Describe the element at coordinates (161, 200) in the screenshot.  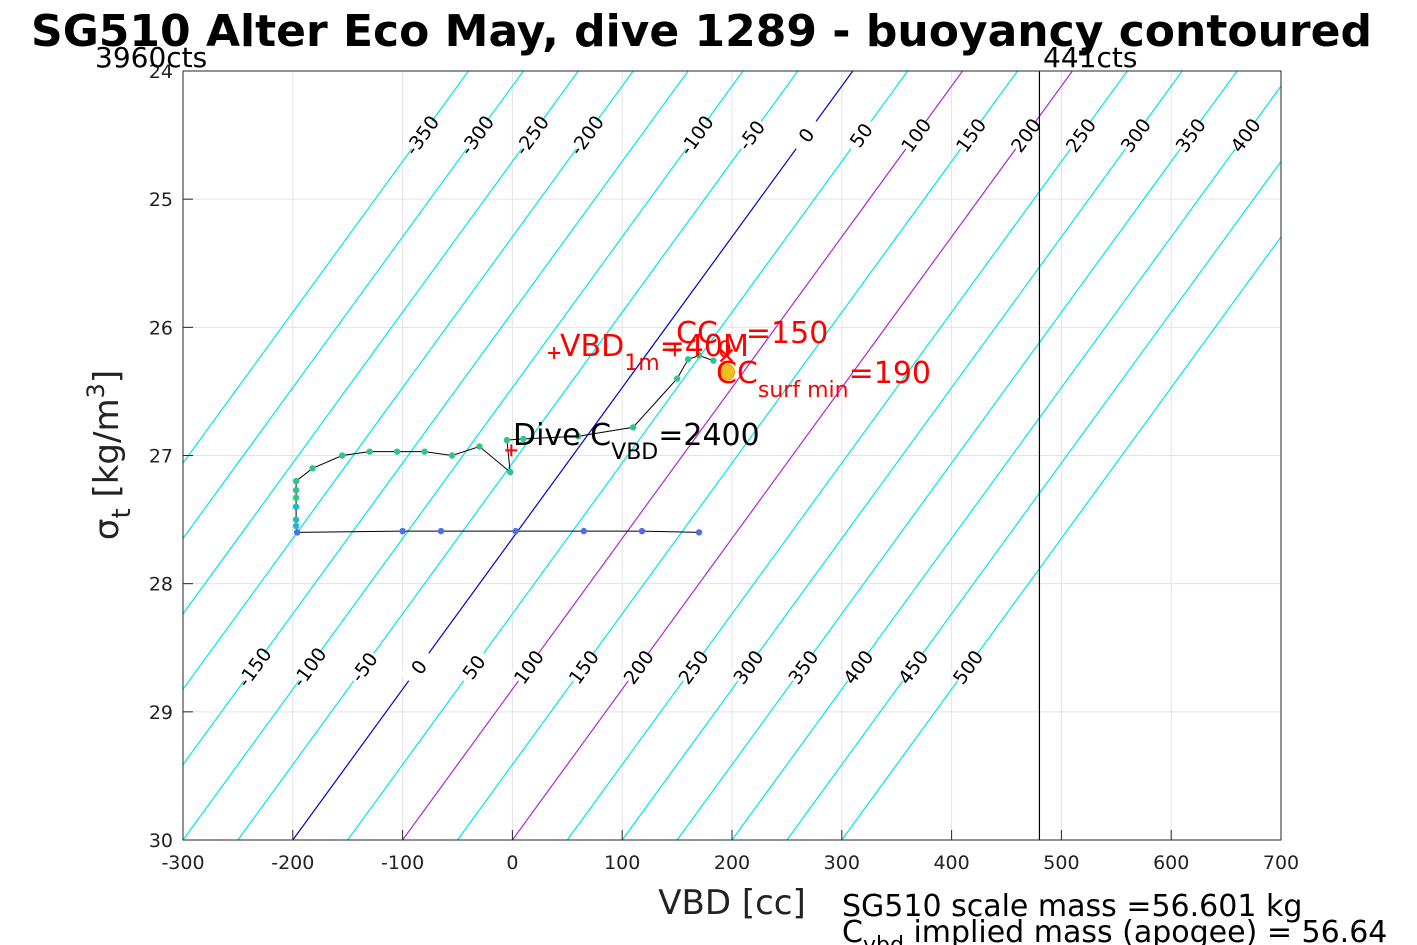
I see `y-tick-label: 25` at that location.